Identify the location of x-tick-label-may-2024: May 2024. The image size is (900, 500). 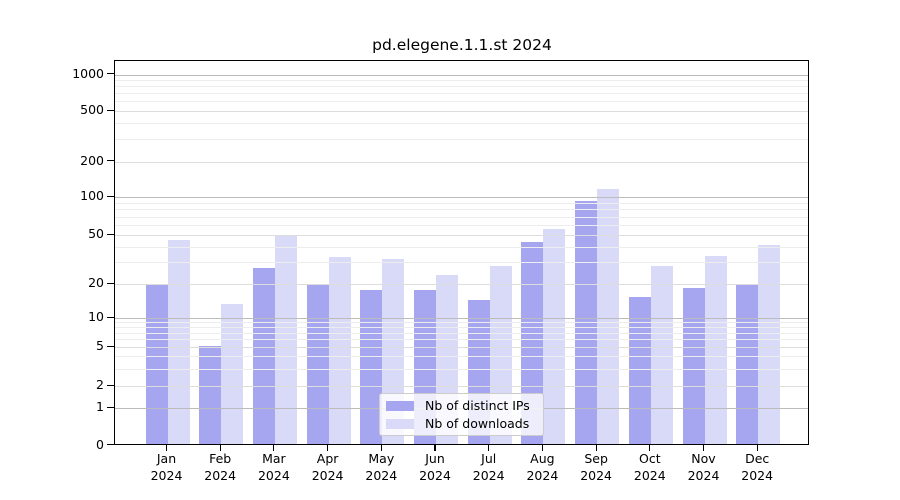
(381, 467).